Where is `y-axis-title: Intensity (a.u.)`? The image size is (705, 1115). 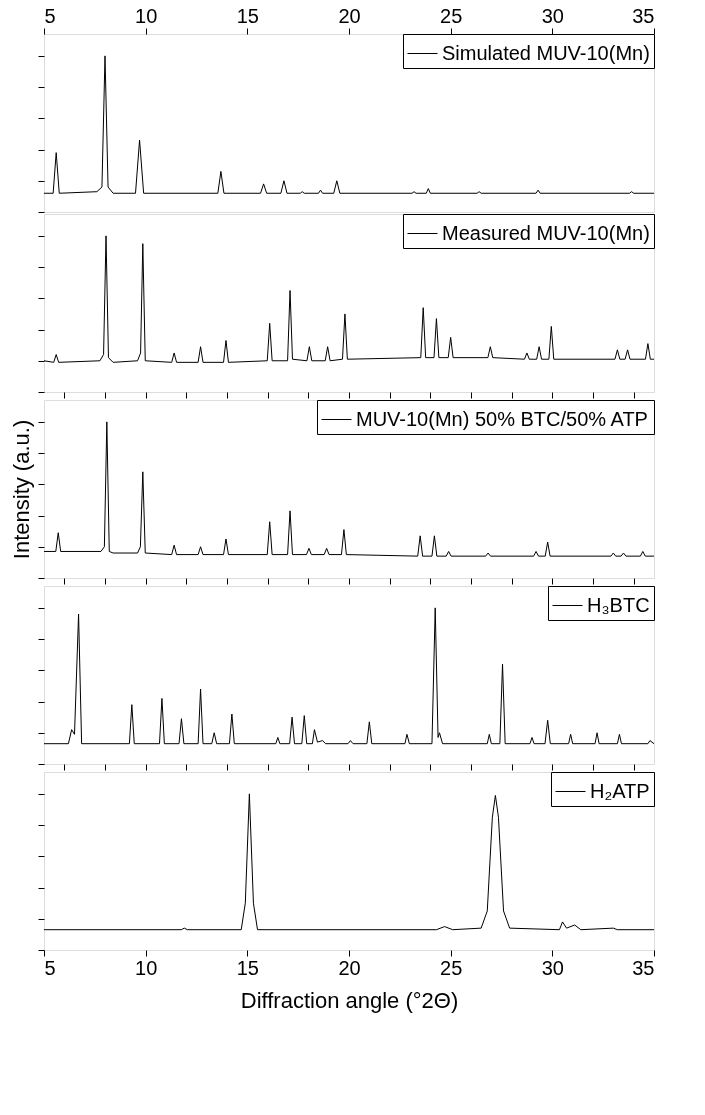 y-axis-title: Intensity (a.u.) is located at coordinates (21, 489).